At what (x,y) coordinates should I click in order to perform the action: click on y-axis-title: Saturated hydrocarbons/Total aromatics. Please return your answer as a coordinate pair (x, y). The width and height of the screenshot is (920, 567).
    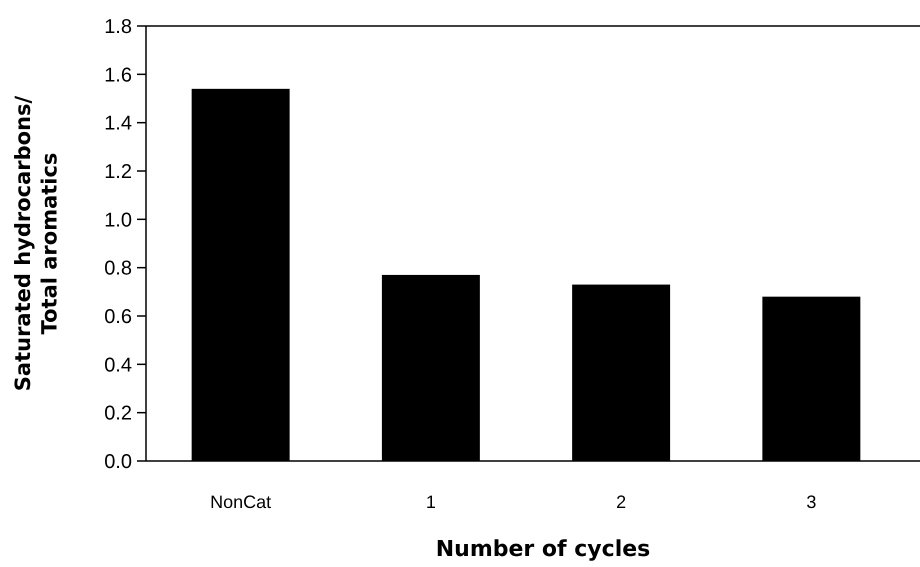
    Looking at the image, I should click on (36, 243).